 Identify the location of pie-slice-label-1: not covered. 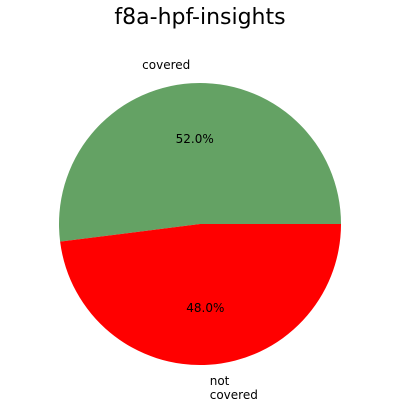
(234, 387).